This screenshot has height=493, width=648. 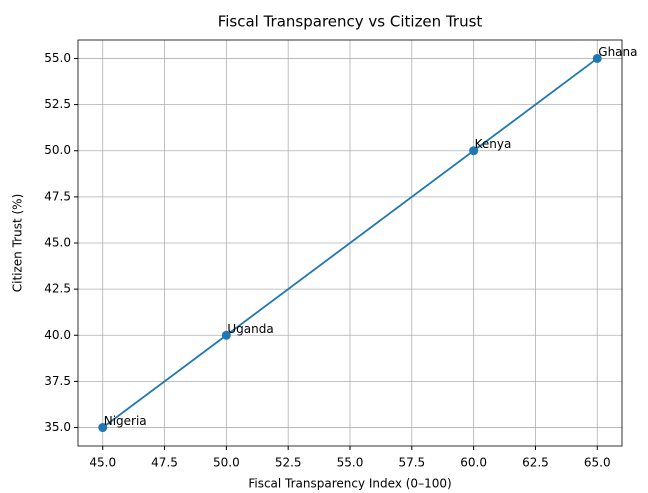 What do you see at coordinates (57, 335) in the screenshot?
I see `y-tick-label: 40.0` at bounding box center [57, 335].